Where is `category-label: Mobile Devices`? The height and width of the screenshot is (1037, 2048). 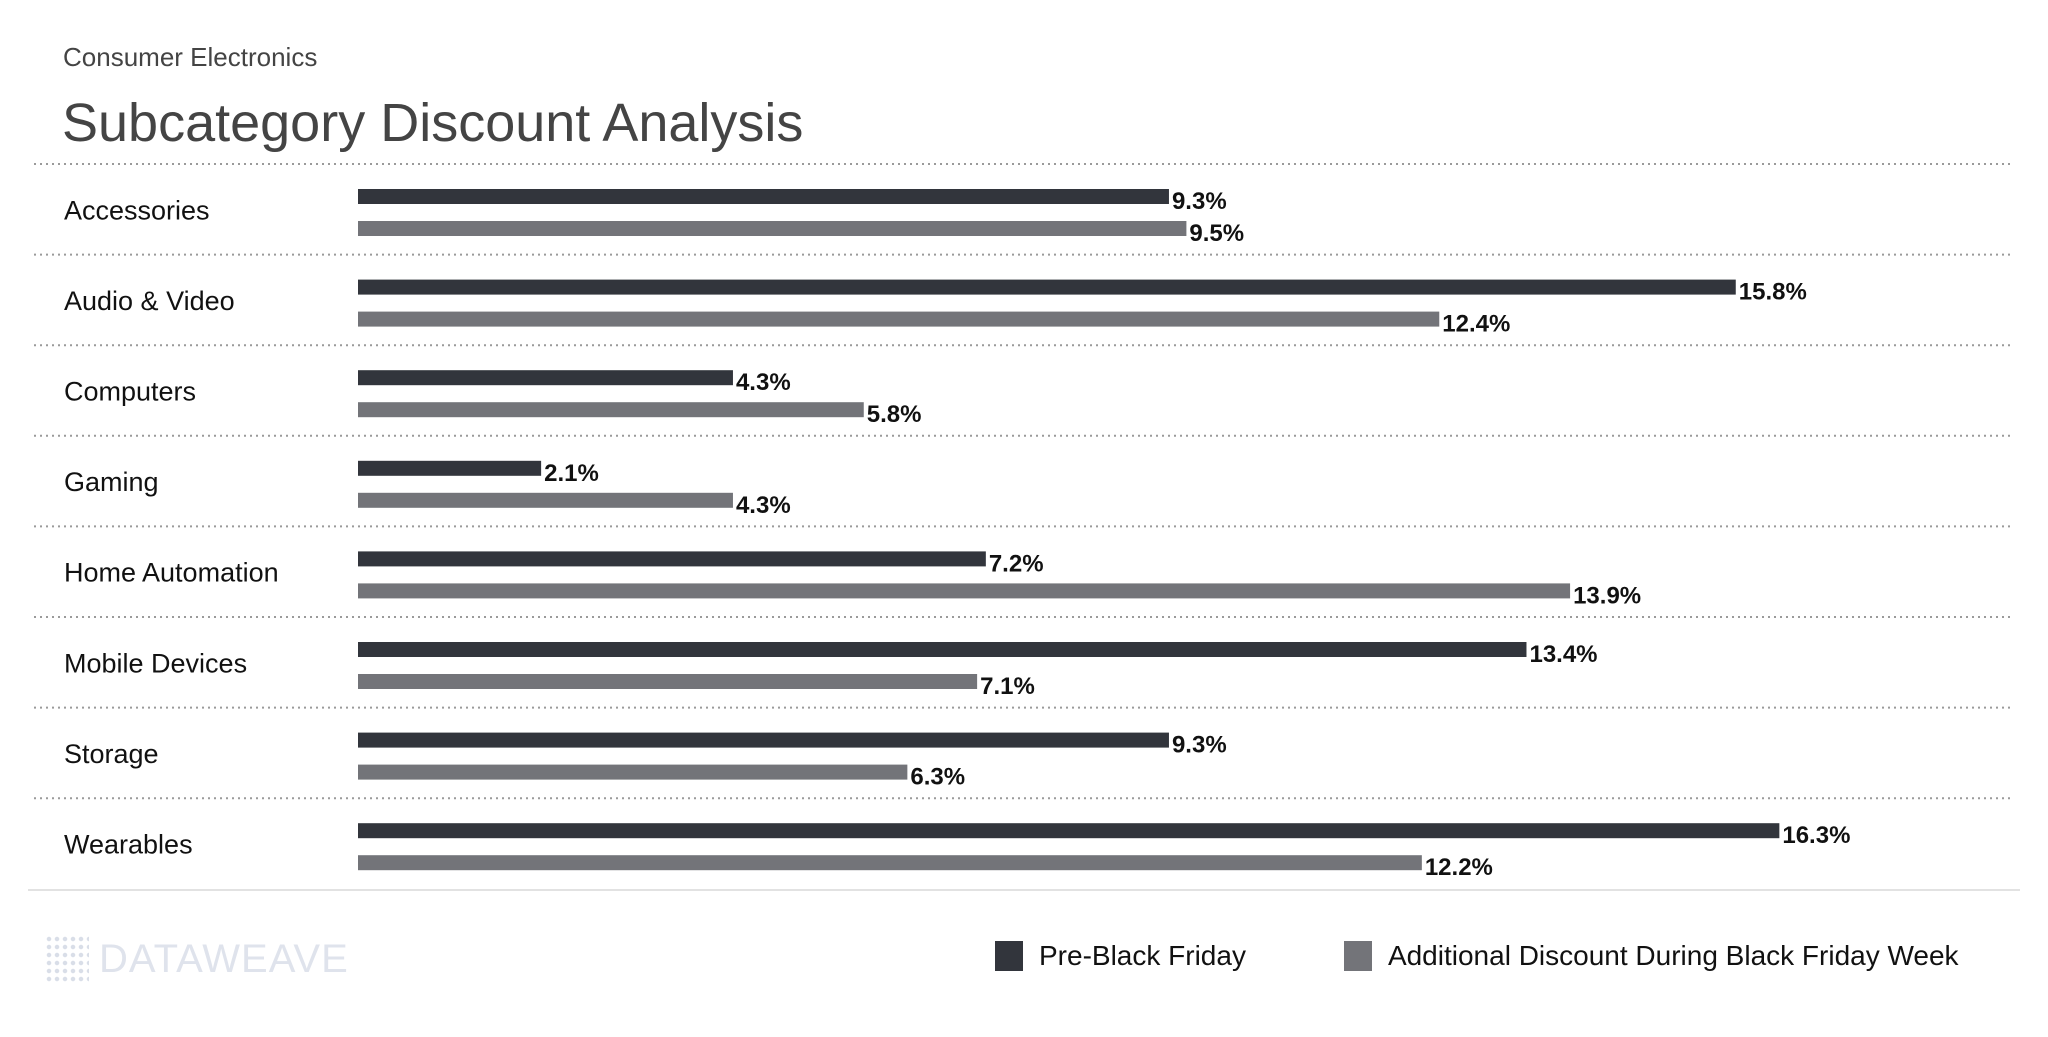 category-label: Mobile Devices is located at coordinates (155, 663).